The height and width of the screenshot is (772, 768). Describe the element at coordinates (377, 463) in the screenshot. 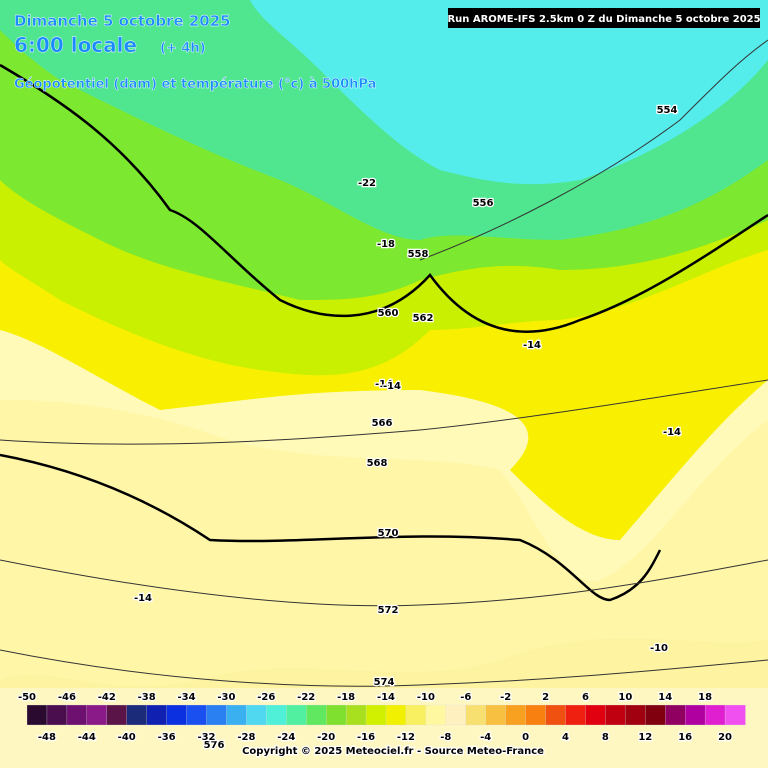

I see `contour-label: 568` at that location.